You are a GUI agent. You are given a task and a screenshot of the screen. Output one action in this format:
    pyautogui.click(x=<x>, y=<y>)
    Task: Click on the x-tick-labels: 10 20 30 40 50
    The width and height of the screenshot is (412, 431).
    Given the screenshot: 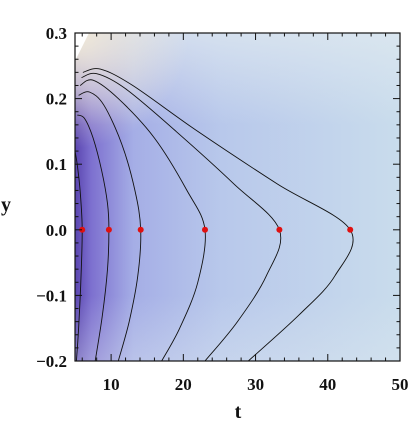 What is the action you would take?
    pyautogui.click(x=256, y=384)
    